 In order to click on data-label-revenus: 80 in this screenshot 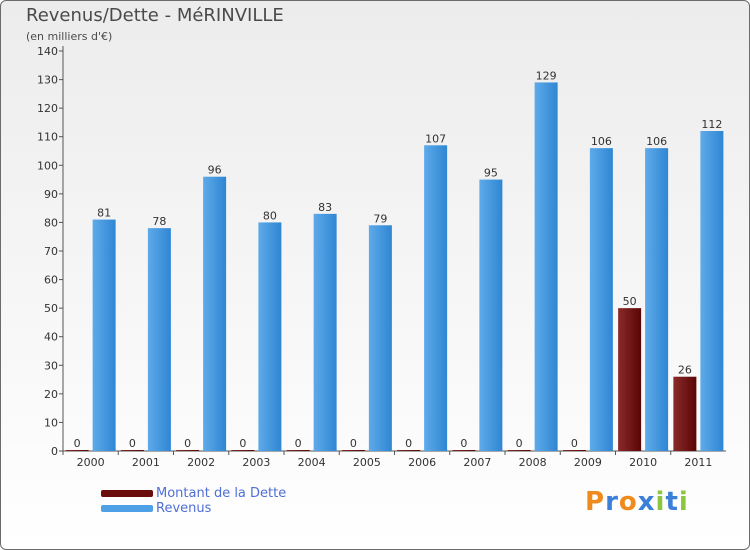, I will do `click(270, 215)`.